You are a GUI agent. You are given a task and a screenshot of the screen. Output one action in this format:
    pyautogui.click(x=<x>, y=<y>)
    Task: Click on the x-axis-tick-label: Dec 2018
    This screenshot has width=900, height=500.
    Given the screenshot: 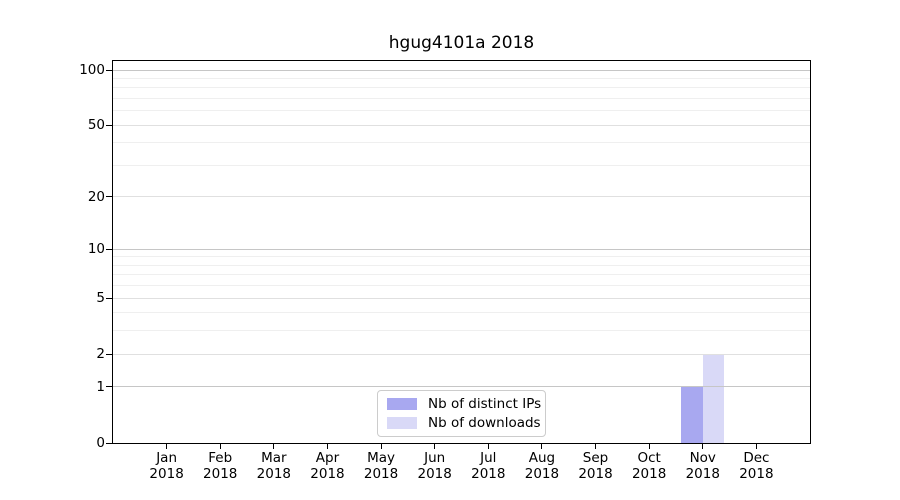 What is the action you would take?
    pyautogui.click(x=756, y=466)
    